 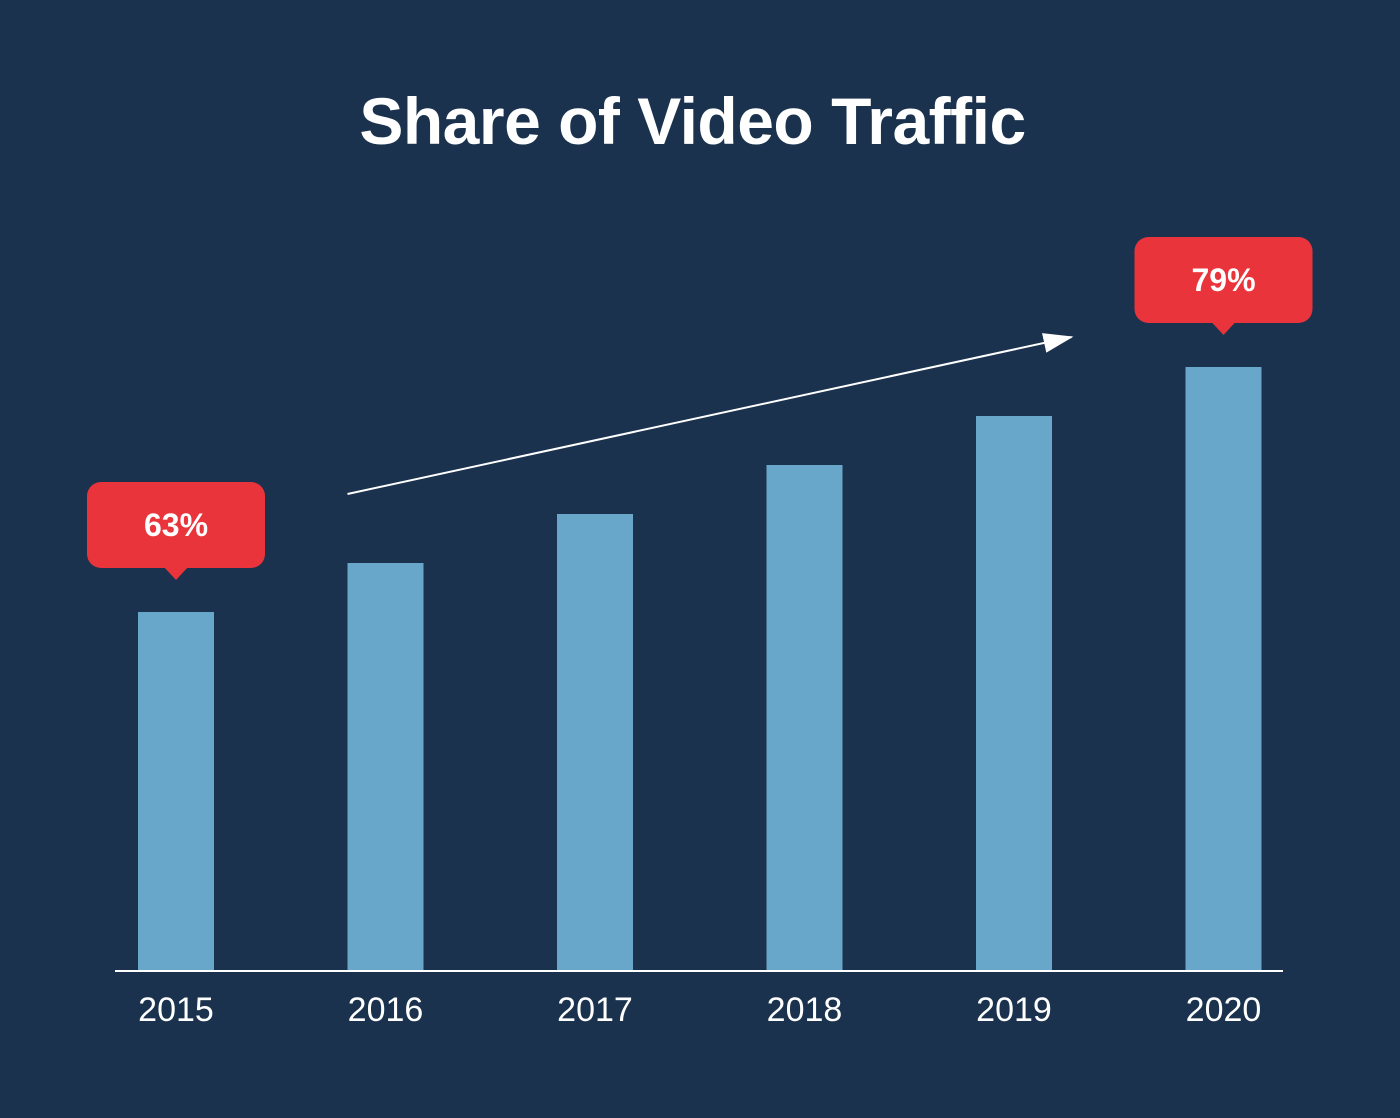 I want to click on callout-label: 63%, so click(x=176, y=525).